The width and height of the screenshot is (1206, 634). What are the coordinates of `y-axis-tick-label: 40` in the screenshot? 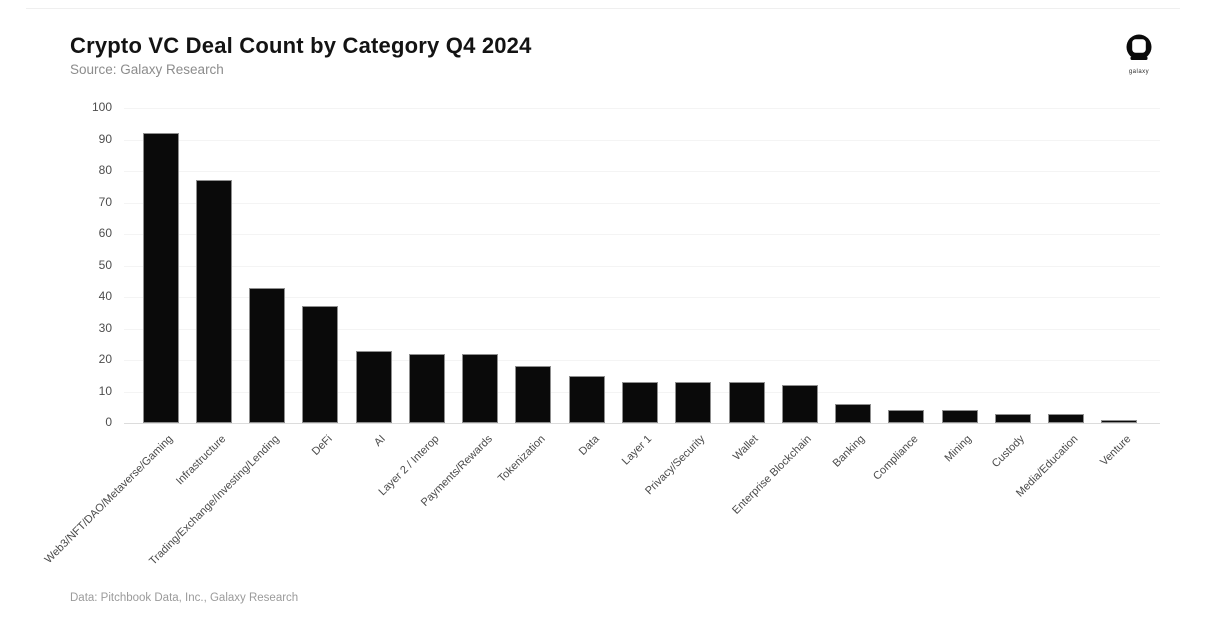 It's located at (105, 296).